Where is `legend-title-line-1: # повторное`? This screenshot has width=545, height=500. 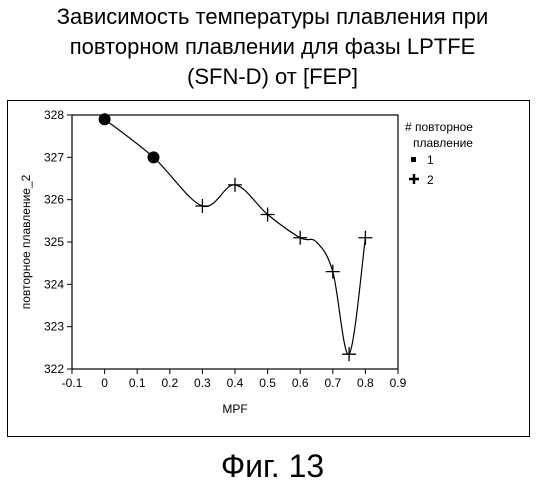 legend-title-line-1: # повторное is located at coordinates (439, 127).